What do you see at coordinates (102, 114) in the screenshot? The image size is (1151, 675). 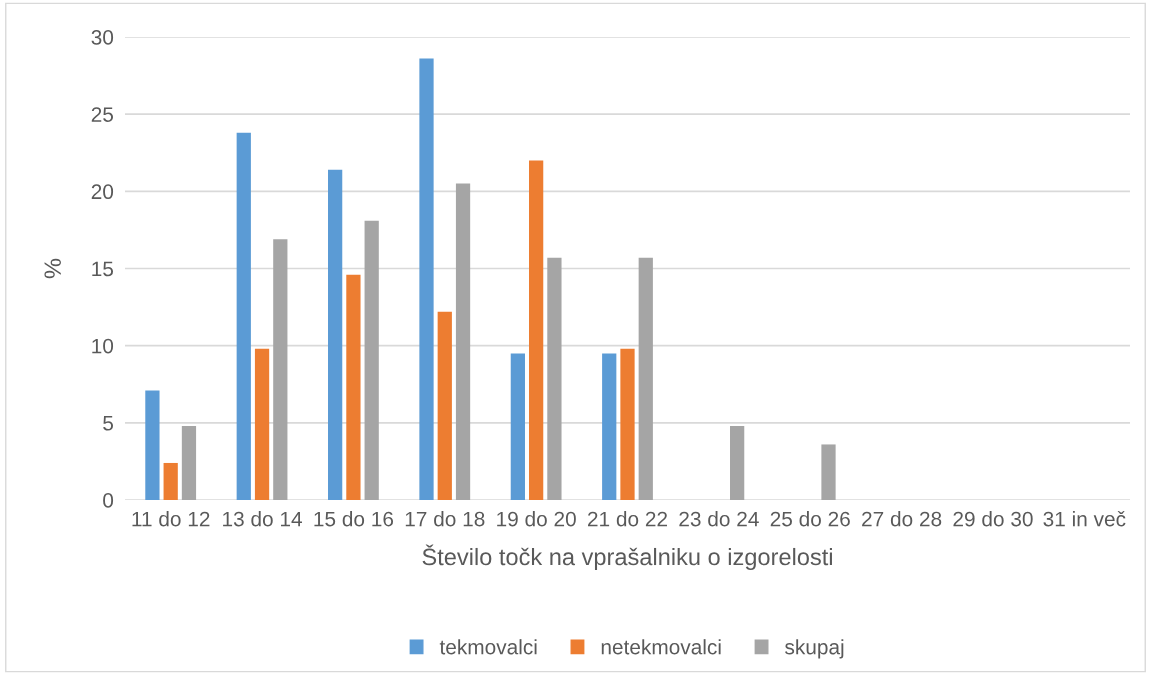 I see `y-tick-label: 25` at bounding box center [102, 114].